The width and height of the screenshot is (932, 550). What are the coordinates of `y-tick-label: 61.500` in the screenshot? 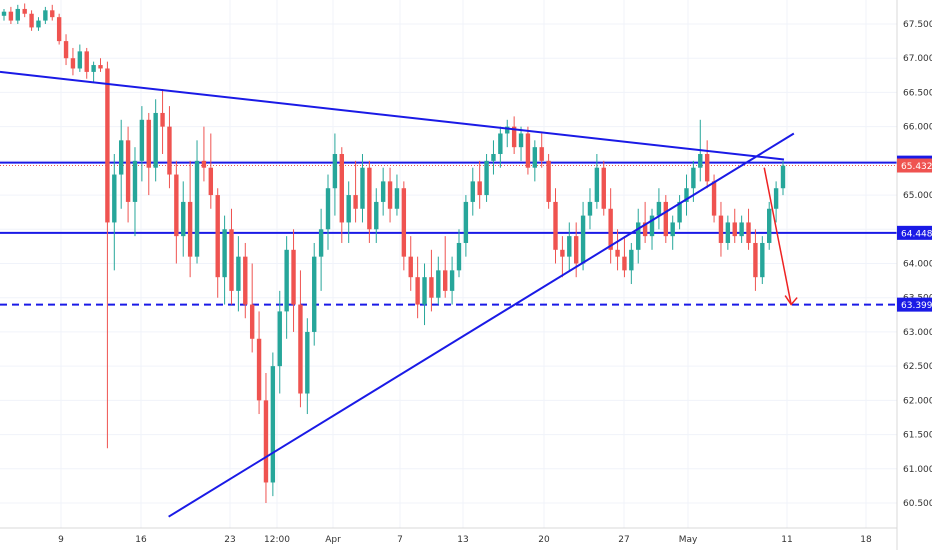 It's located at (917, 436).